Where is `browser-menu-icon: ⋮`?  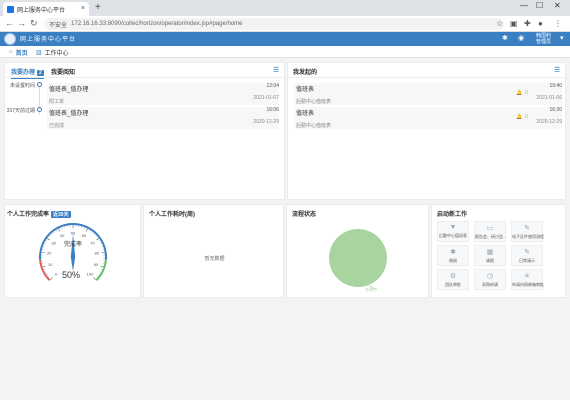 browser-menu-icon: ⋮ is located at coordinates (558, 23).